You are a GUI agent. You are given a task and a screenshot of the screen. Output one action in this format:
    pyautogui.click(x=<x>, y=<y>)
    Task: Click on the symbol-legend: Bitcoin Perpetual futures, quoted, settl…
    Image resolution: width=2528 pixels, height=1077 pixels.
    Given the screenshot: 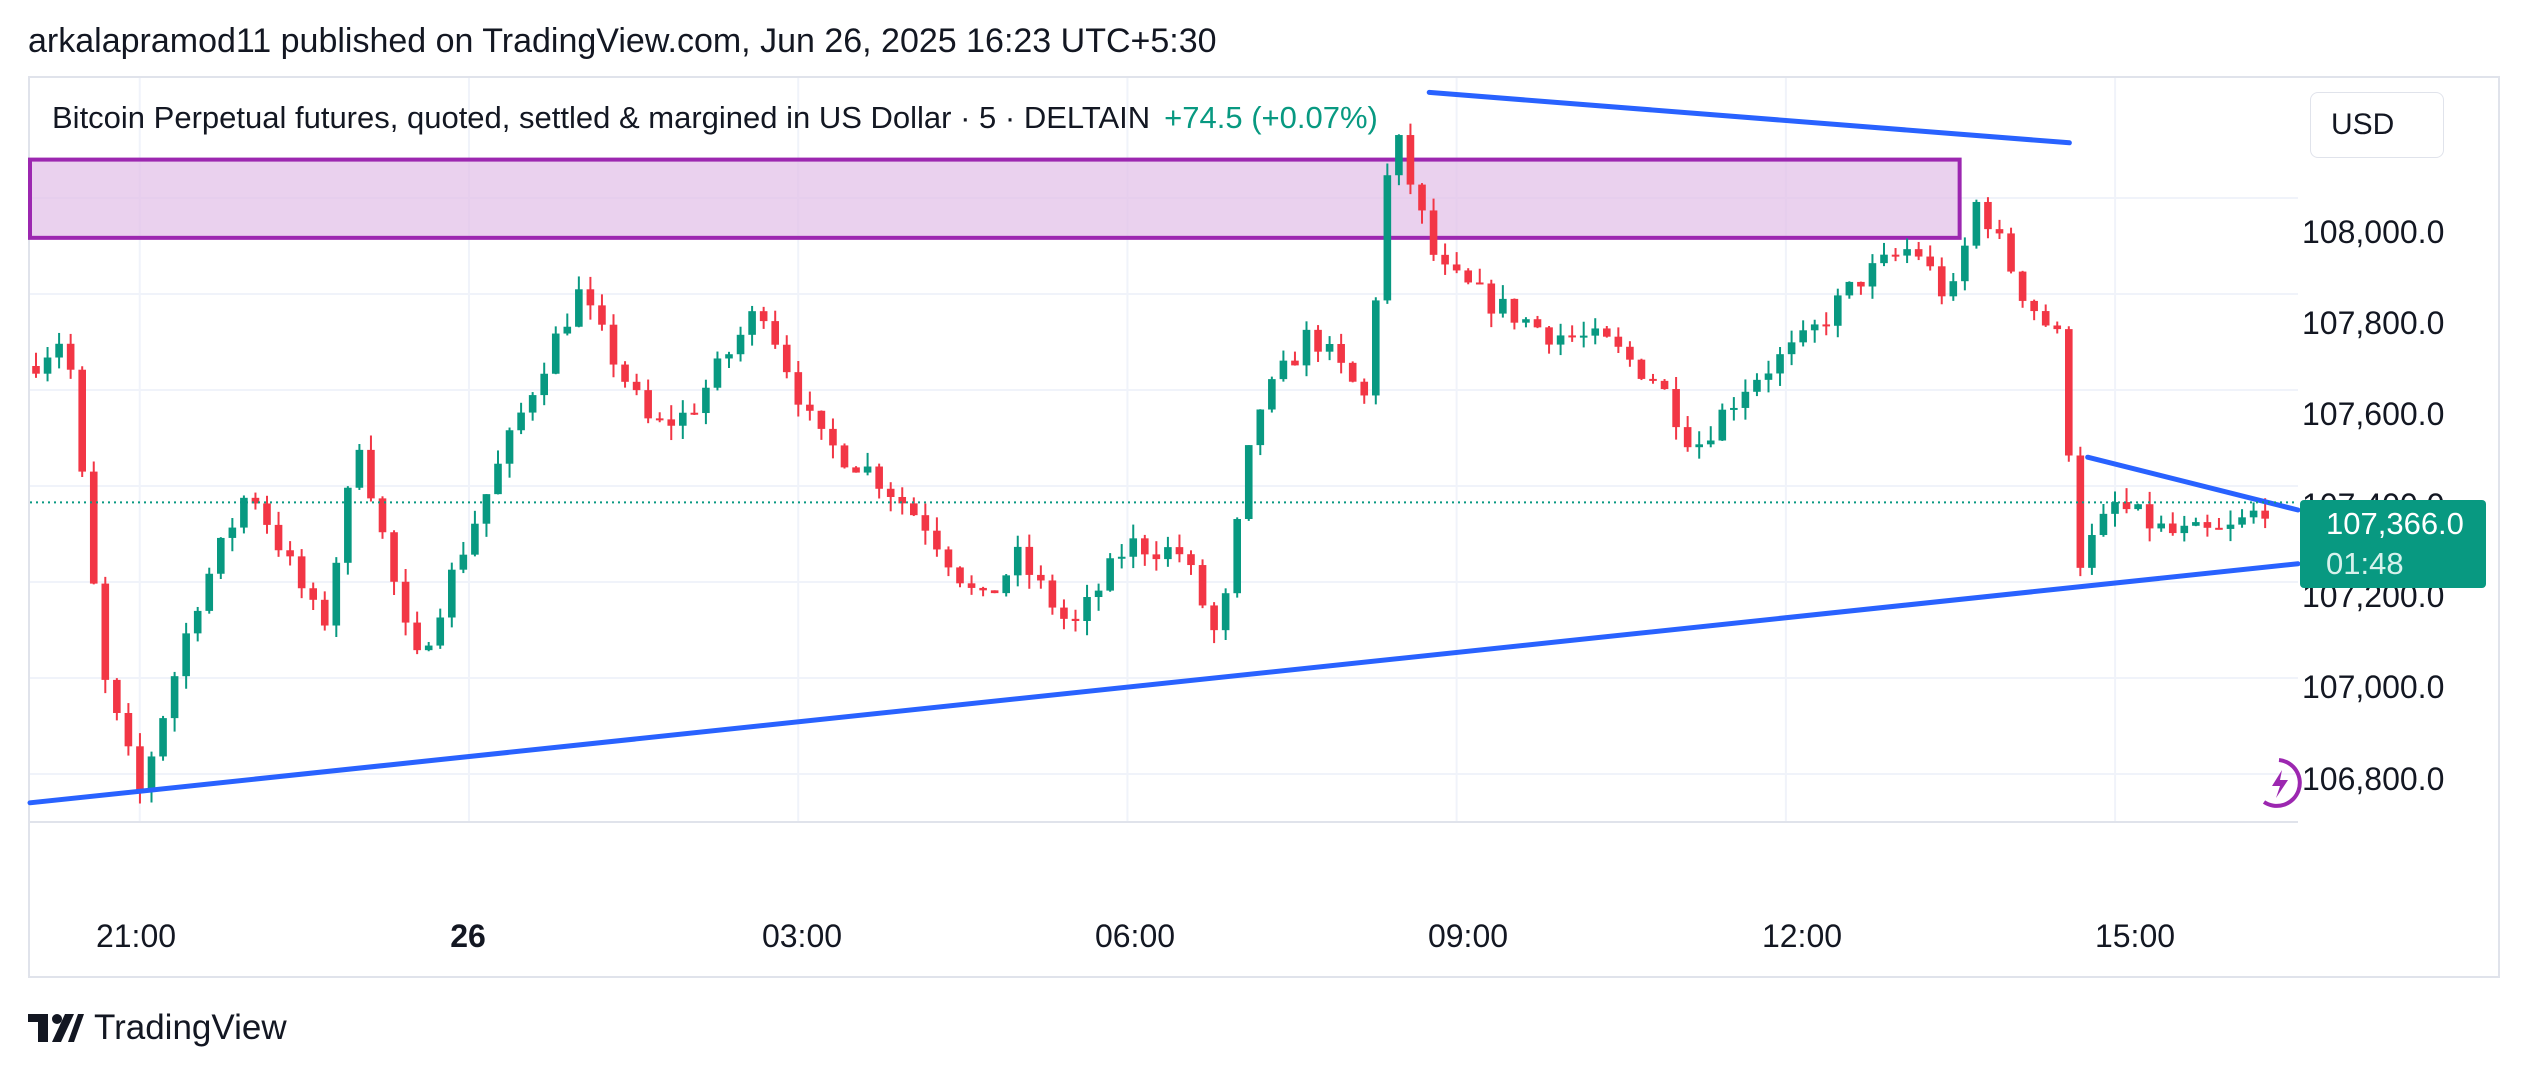 What is the action you would take?
    pyautogui.click(x=715, y=118)
    